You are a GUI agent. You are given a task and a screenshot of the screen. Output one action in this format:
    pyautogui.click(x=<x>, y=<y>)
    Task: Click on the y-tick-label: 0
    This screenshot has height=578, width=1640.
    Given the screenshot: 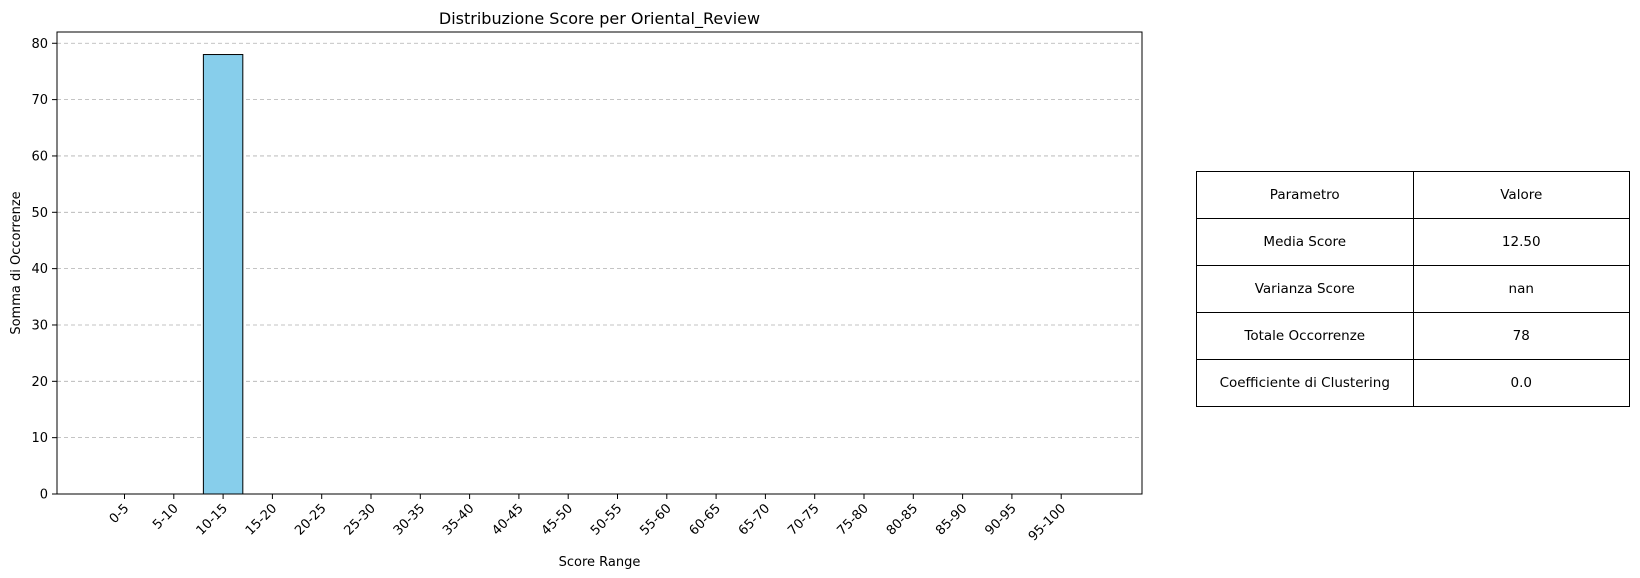 What is the action you would take?
    pyautogui.click(x=44, y=495)
    